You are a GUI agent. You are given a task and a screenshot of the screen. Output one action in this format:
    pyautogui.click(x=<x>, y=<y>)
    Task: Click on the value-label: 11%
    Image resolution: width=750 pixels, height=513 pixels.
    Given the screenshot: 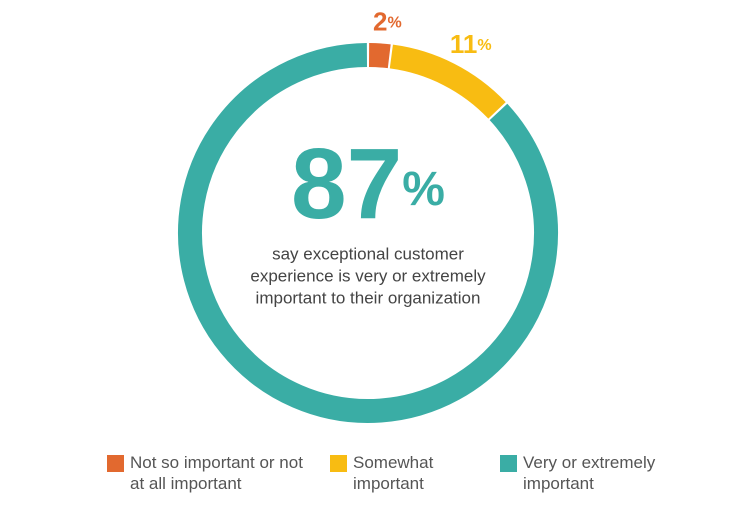 What is the action you would take?
    pyautogui.click(x=471, y=44)
    